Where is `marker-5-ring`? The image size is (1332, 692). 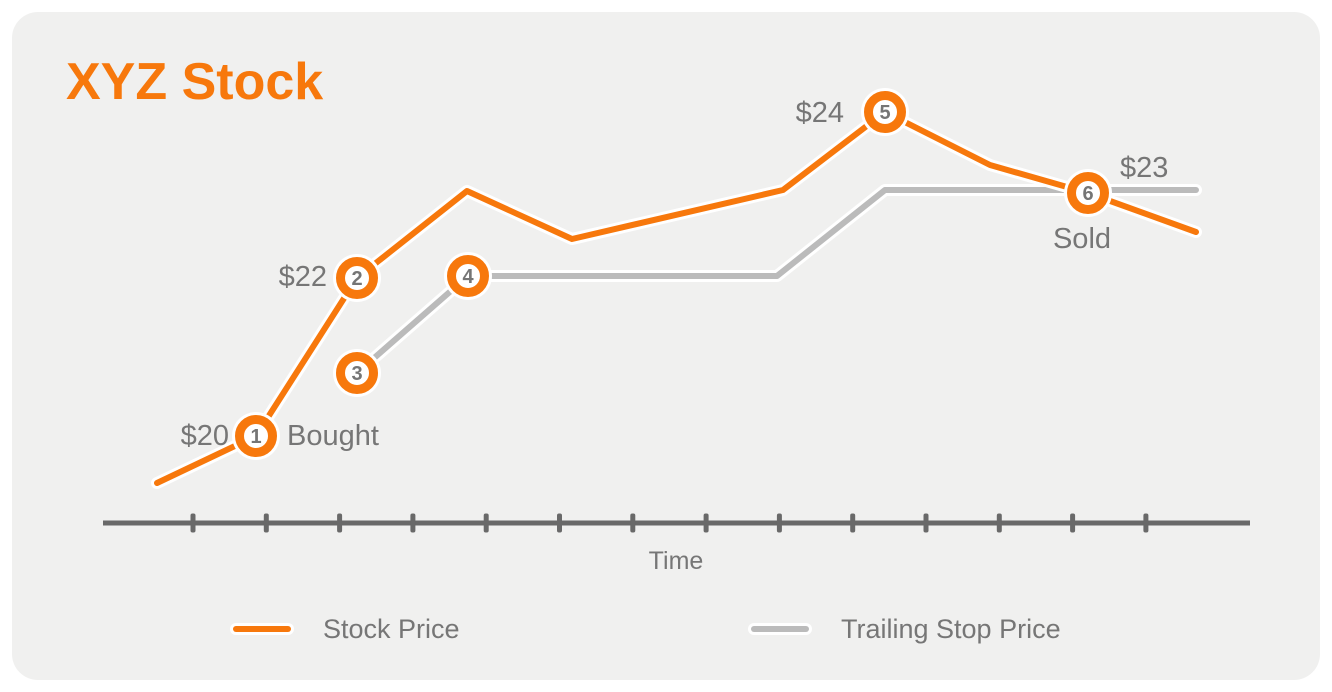
marker-5-ring is located at coordinates (885, 112).